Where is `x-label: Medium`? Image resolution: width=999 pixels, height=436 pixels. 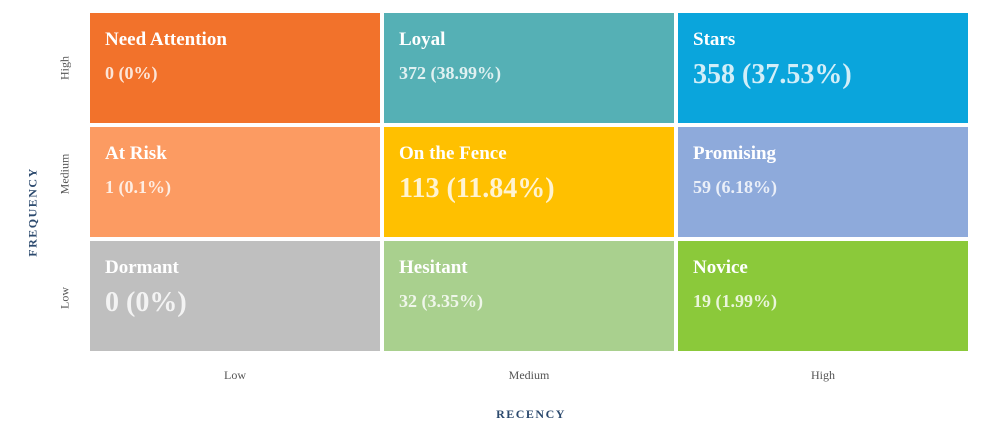
x-label: Medium is located at coordinates (529, 375).